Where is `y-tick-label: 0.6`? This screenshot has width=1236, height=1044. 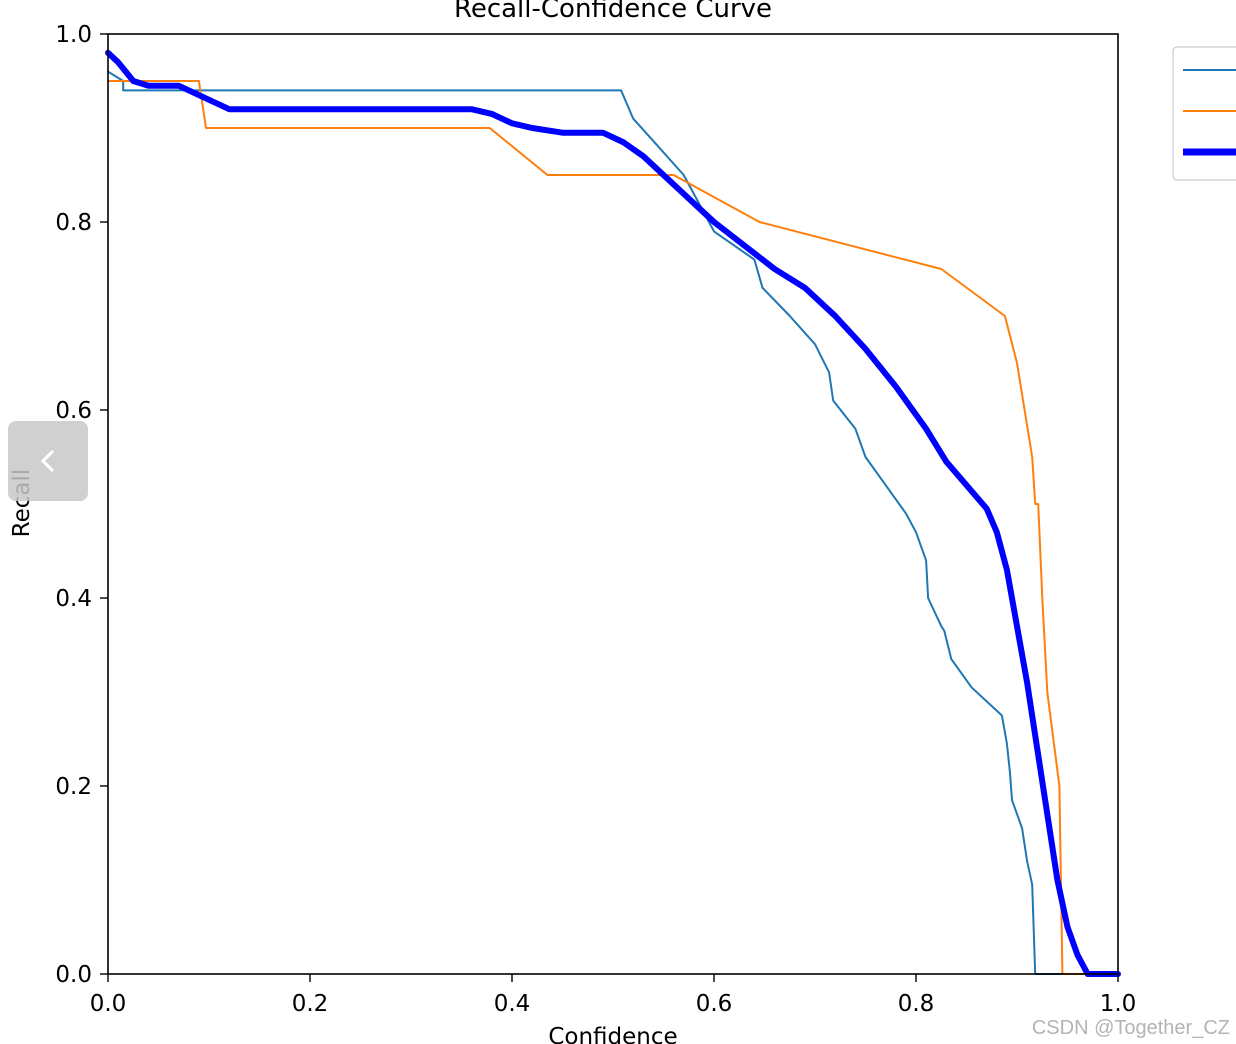 y-tick-label: 0.6 is located at coordinates (73, 411).